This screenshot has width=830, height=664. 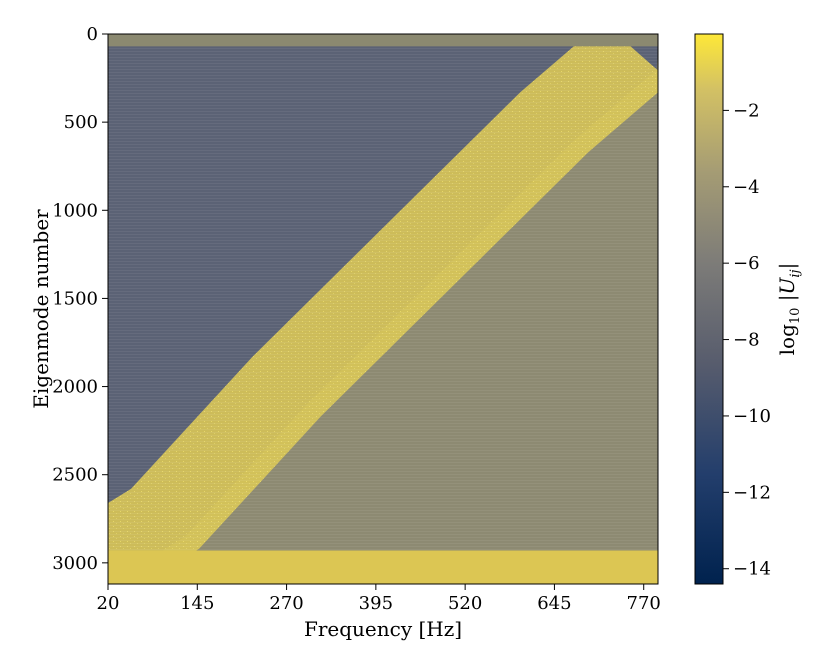 What do you see at coordinates (789, 309) in the screenshot?
I see `colorbar-label: log10 |Uij|` at bounding box center [789, 309].